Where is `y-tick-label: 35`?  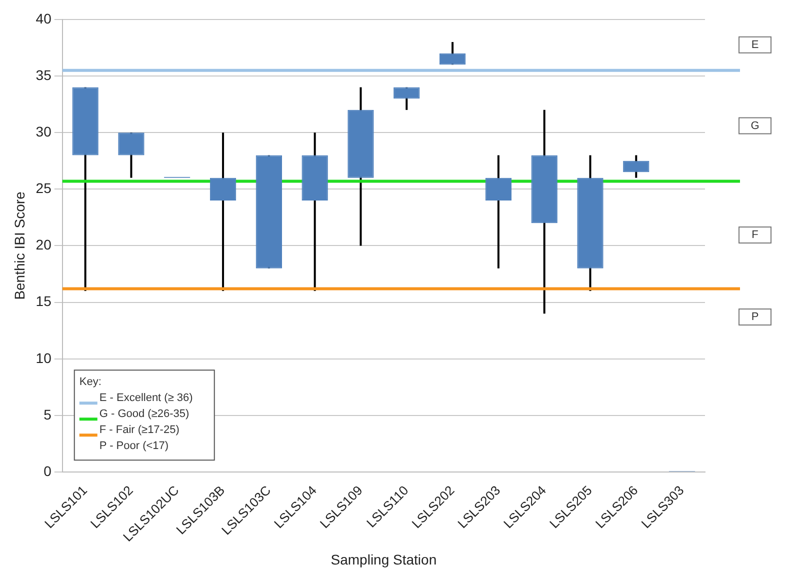 y-tick-label: 35 is located at coordinates (44, 74).